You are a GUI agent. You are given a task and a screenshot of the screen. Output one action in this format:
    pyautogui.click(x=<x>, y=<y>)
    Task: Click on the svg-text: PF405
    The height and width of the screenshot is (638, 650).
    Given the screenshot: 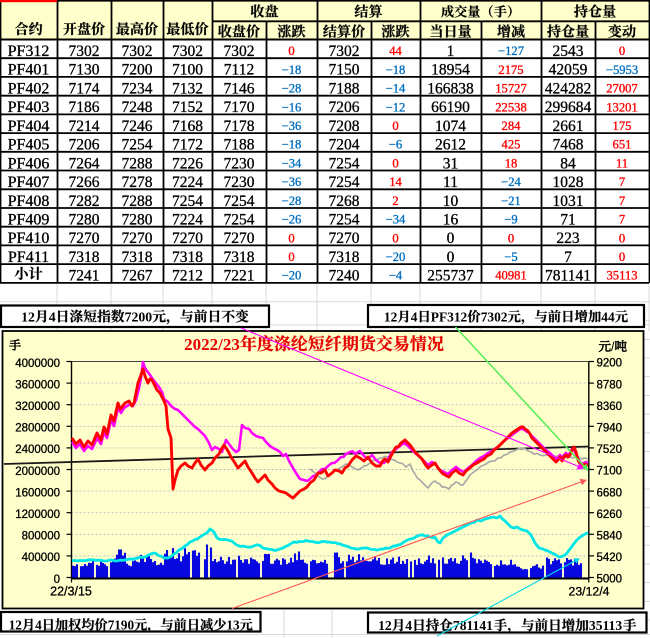 What is the action you would take?
    pyautogui.click(x=29, y=145)
    